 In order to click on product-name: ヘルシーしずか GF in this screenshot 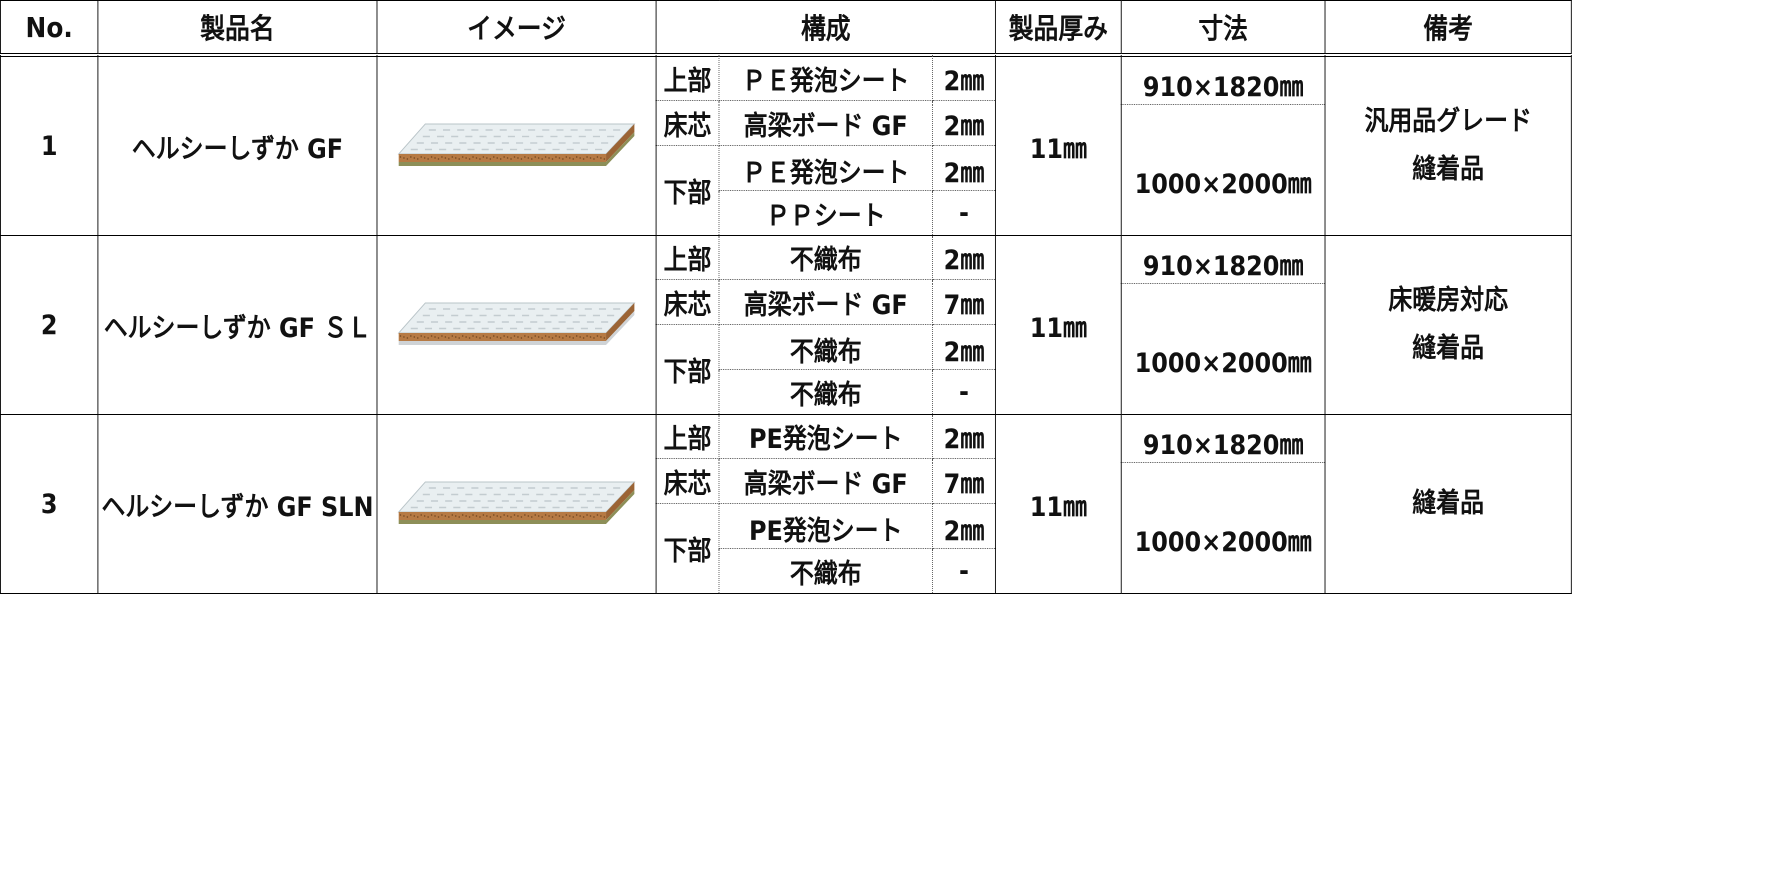, I will do `click(237, 145)`.